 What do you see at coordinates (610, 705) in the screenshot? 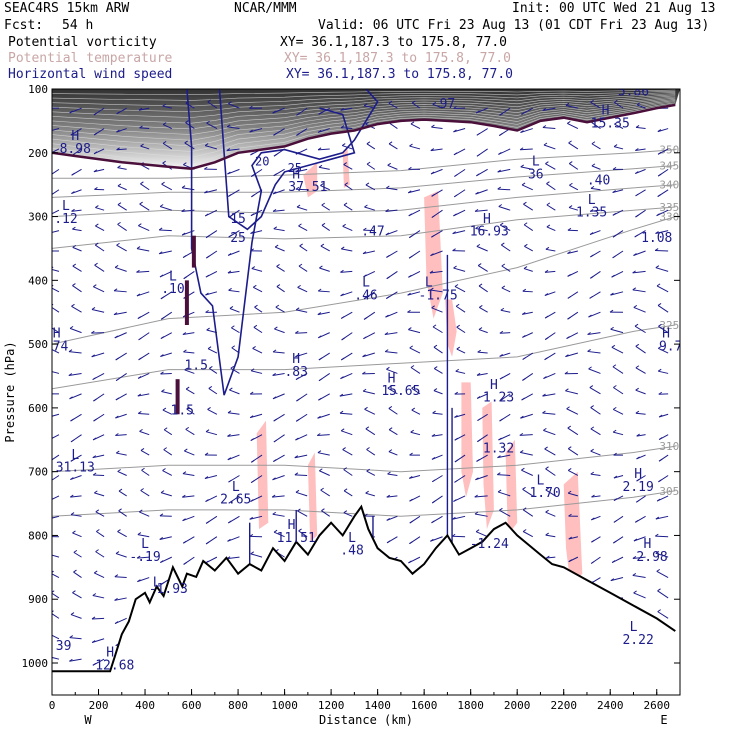
I see `x-tick-label: 2400` at bounding box center [610, 705].